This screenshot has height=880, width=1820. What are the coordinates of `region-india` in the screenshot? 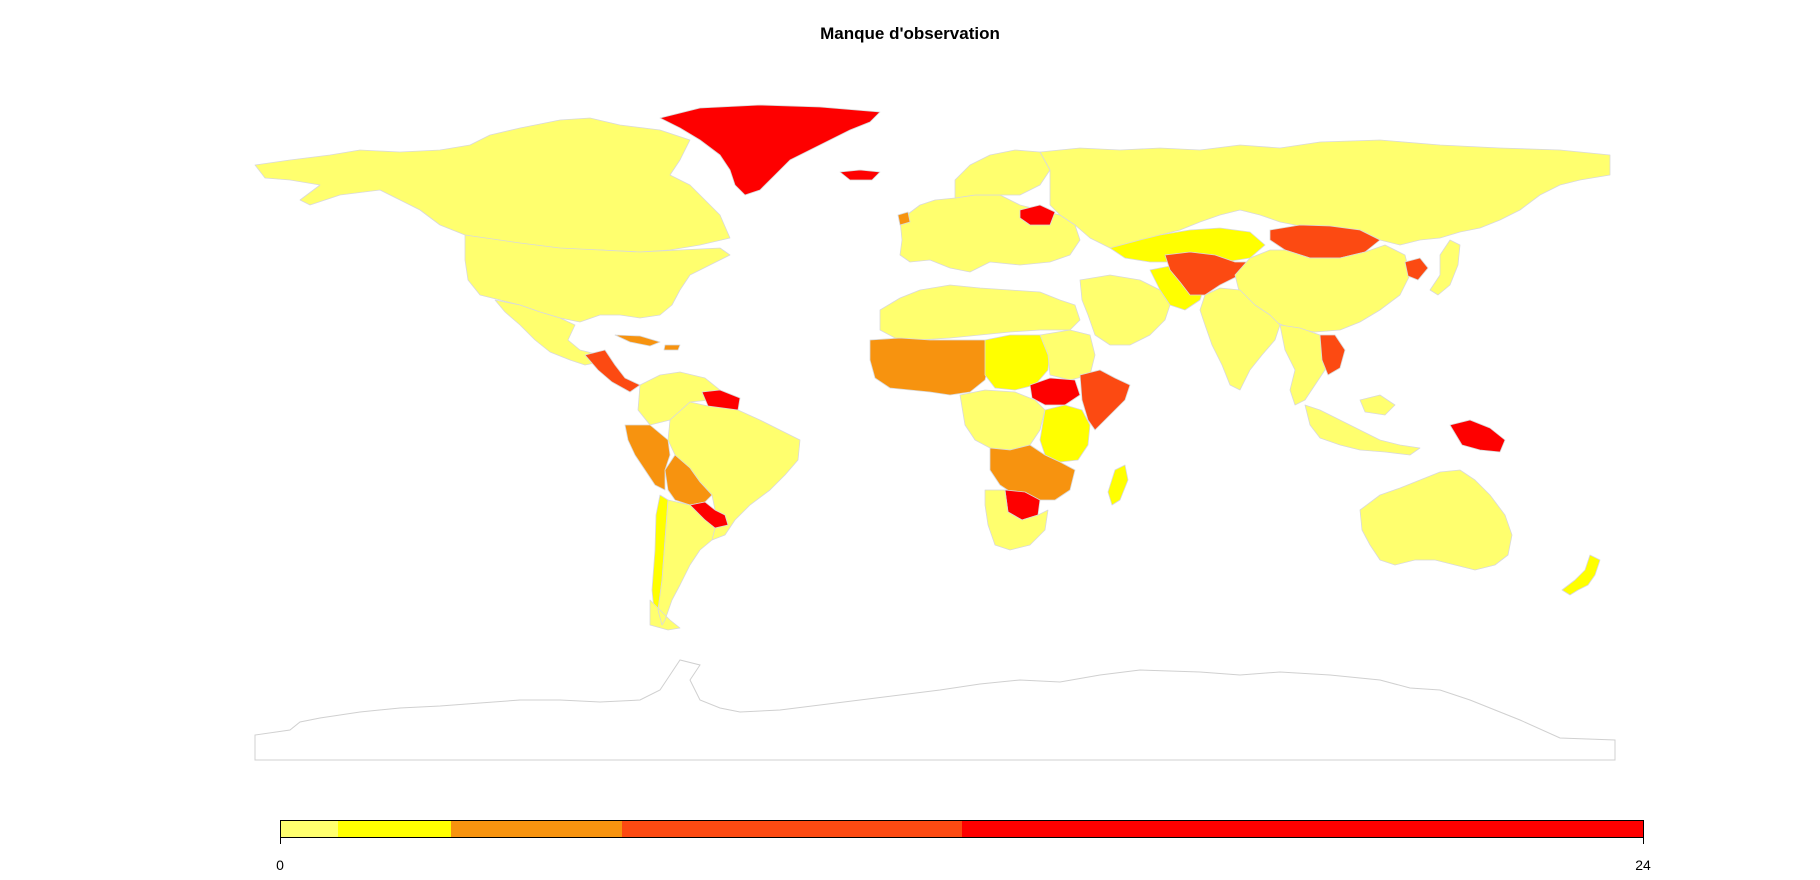 It's located at (1240, 339).